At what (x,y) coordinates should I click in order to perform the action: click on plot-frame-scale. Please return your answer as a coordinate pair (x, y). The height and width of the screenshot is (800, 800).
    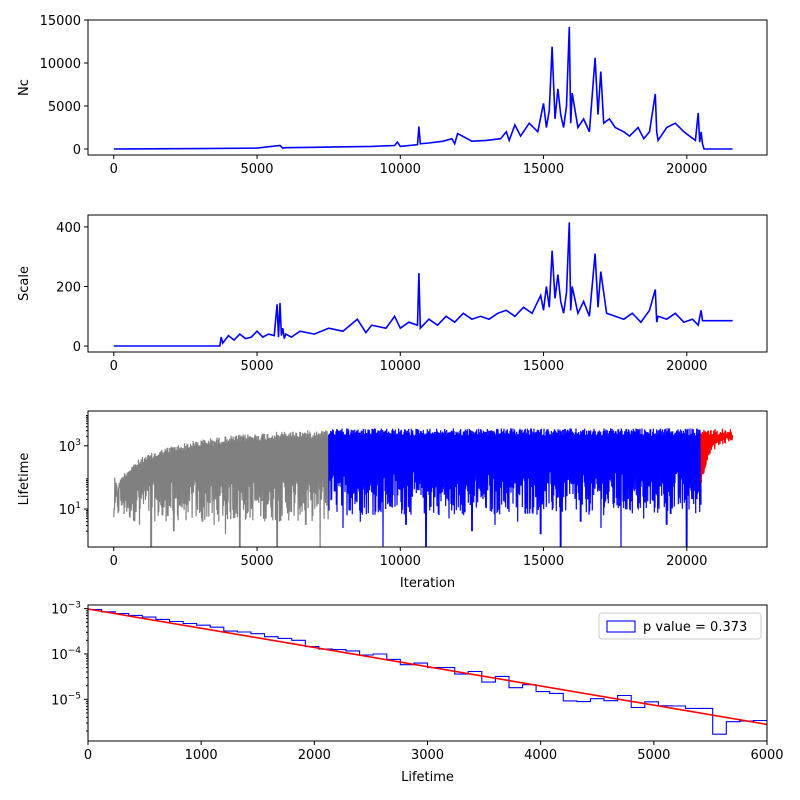
    Looking at the image, I should click on (427, 283).